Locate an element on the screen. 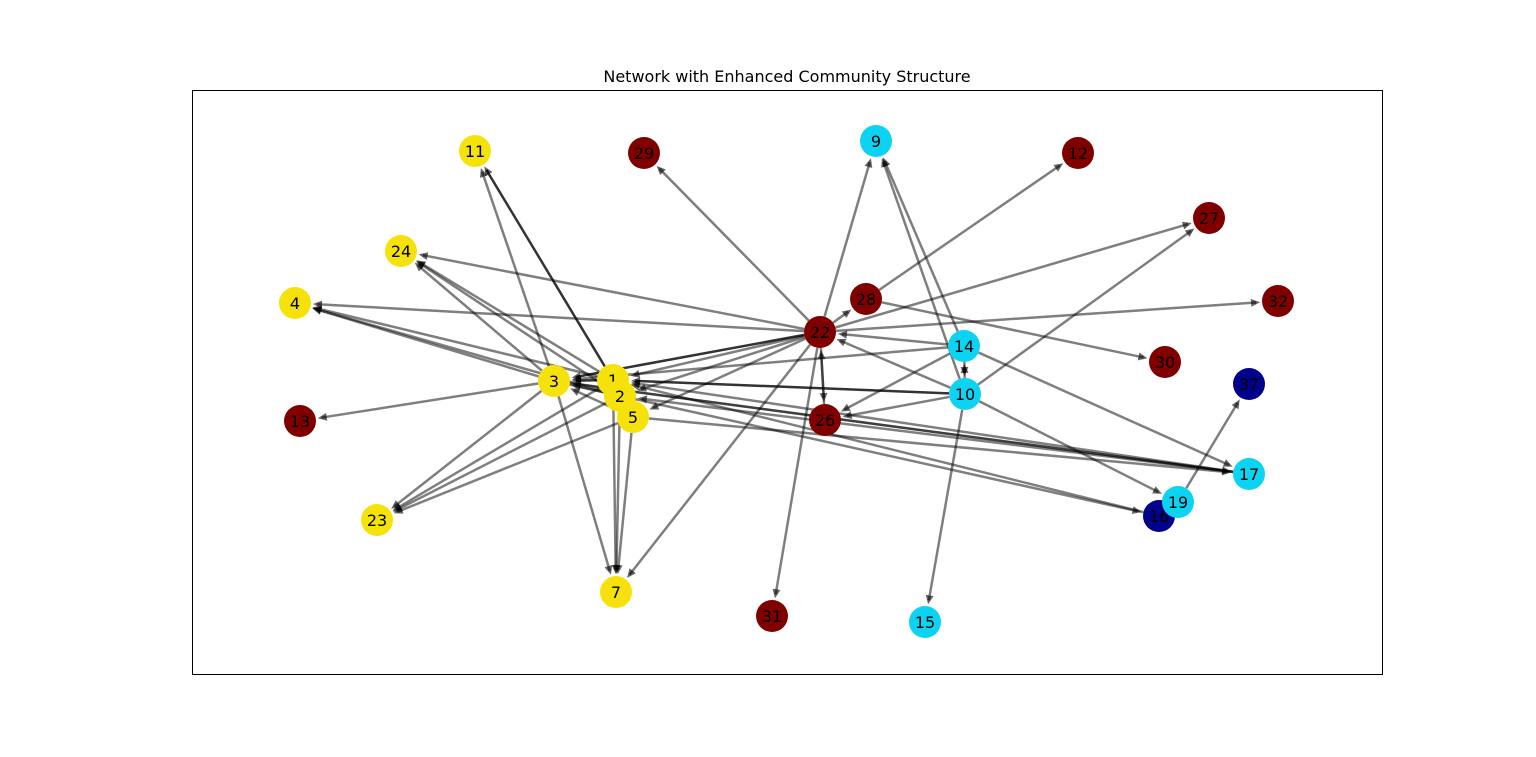 Image resolution: width=1536 pixels, height=757 pixels. node-label: 24 is located at coordinates (401, 251).